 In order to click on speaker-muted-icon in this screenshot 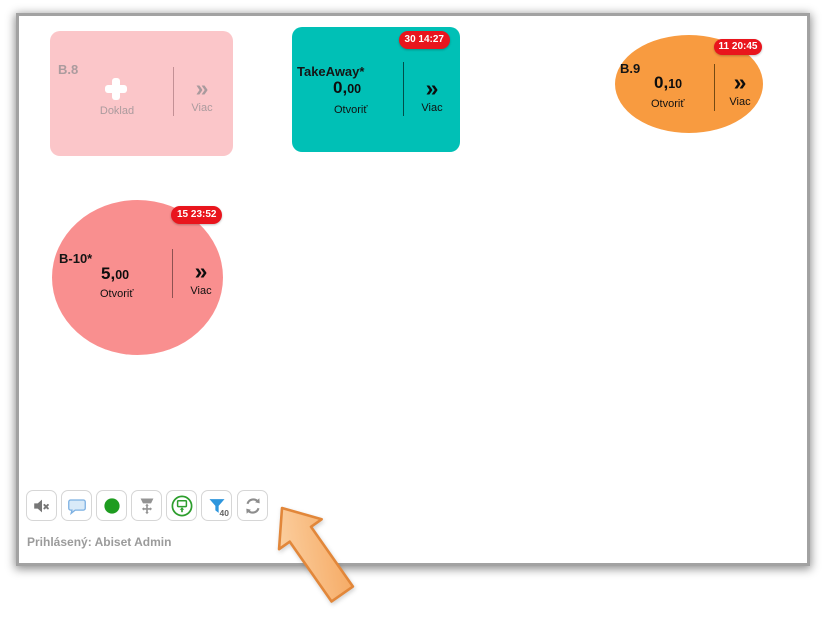, I will do `click(41, 505)`.